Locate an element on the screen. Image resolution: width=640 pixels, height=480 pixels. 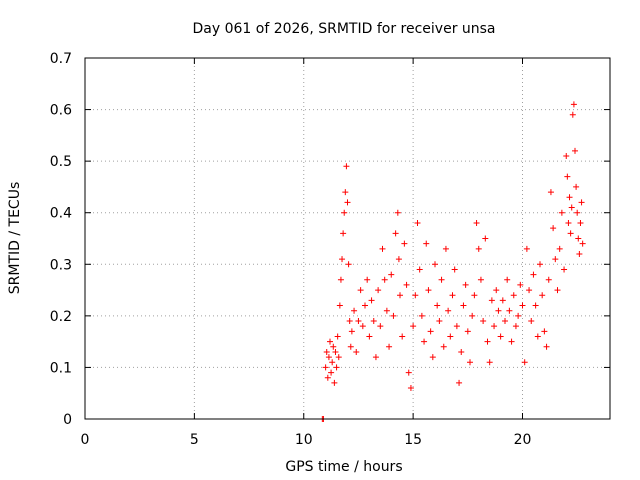
y-tick-label: 0.3 is located at coordinates (61, 265).